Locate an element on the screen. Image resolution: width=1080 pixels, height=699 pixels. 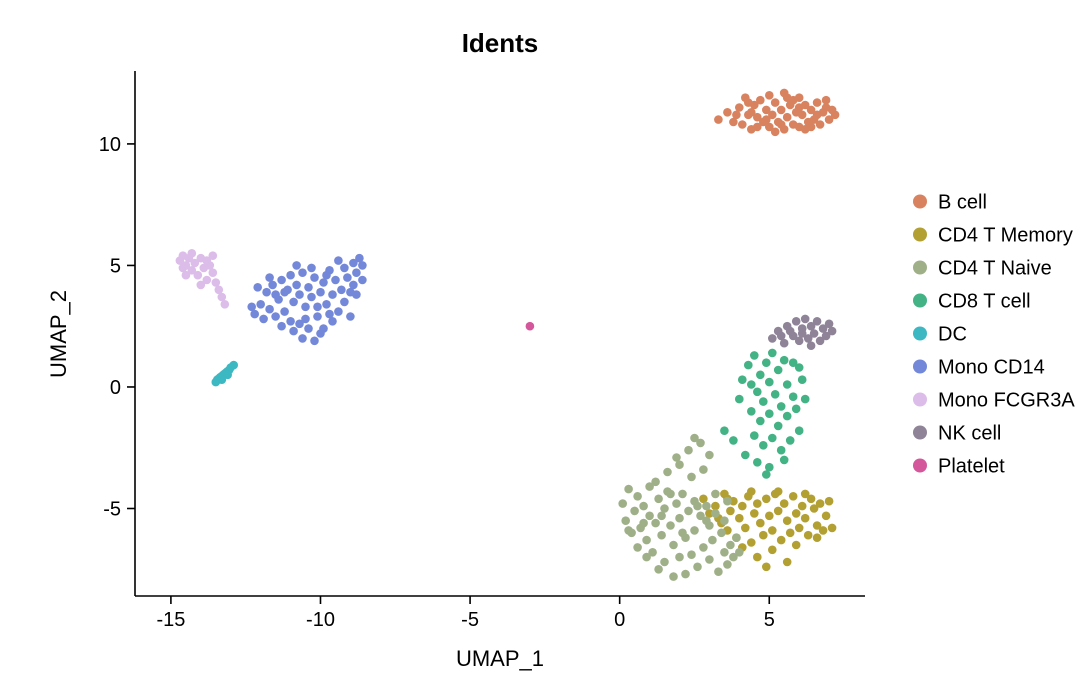
x-tick-label: -10 is located at coordinates (320, 620).